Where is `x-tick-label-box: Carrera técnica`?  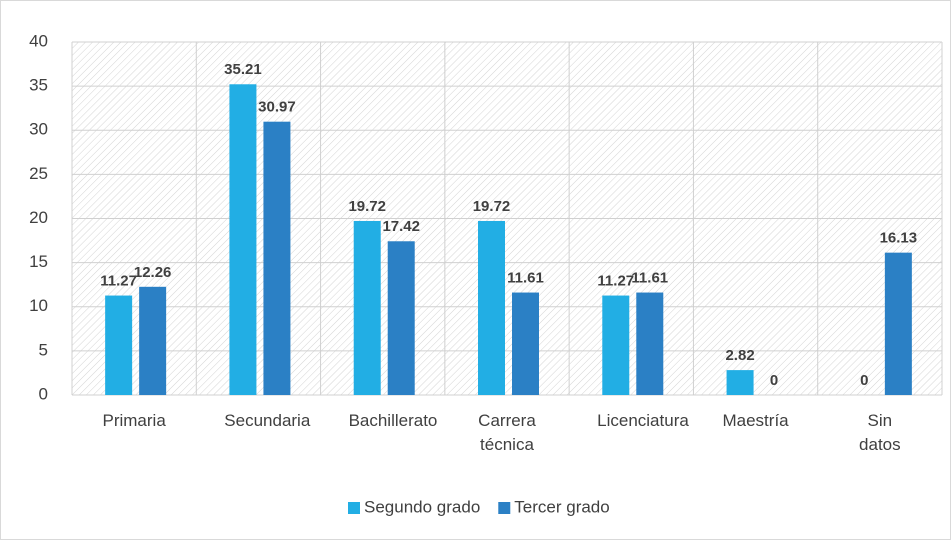
x-tick-label-box: Carrera técnica is located at coordinates (507, 432).